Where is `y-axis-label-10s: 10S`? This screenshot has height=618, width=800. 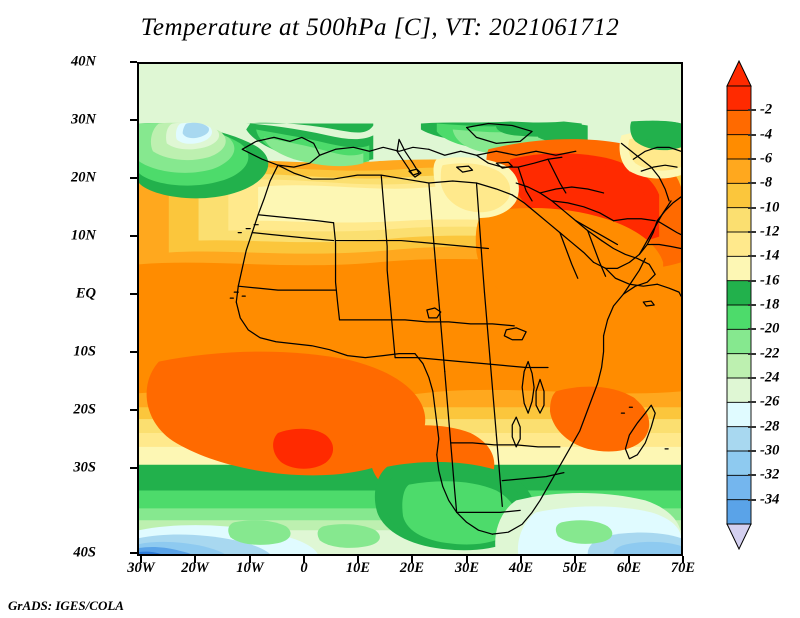
y-axis-label-10s: 10S is located at coordinates (84, 351).